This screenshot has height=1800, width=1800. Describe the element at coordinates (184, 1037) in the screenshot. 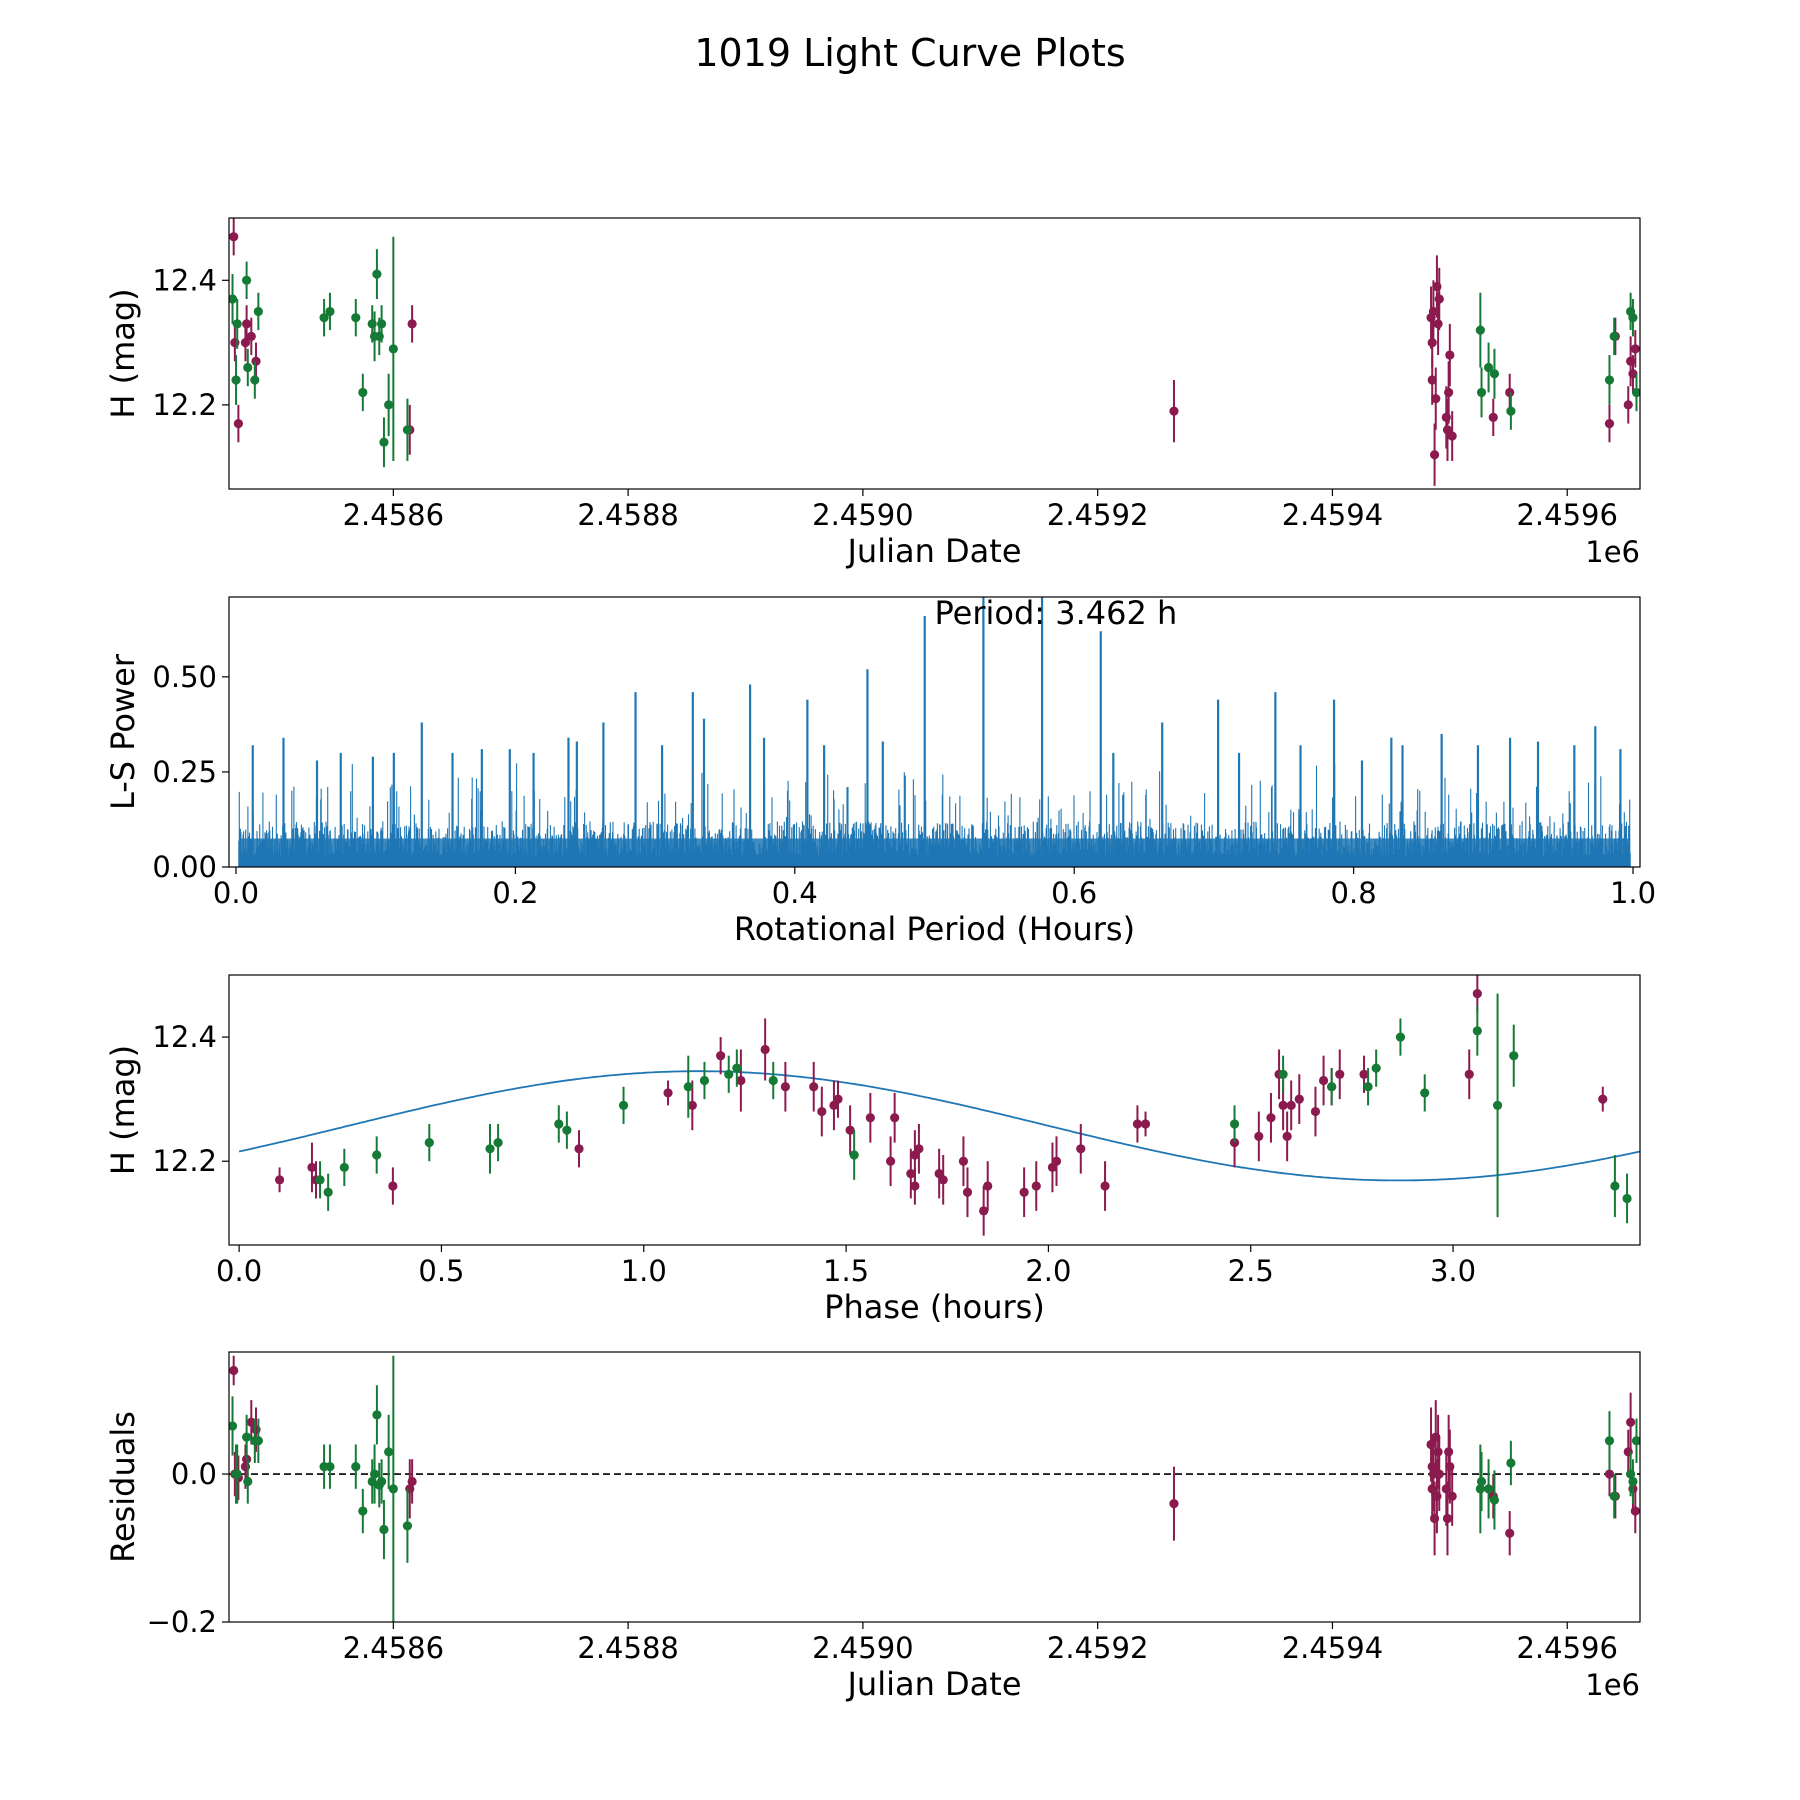

I see `phasefold-ytick-label: 12.4` at that location.